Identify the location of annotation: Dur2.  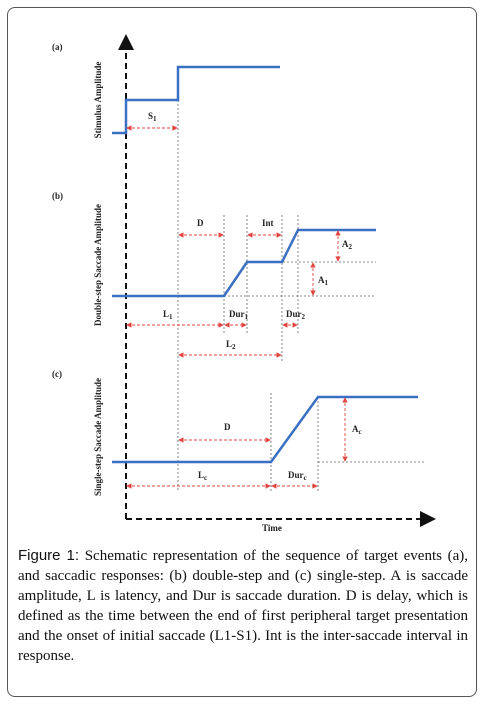
(296, 315).